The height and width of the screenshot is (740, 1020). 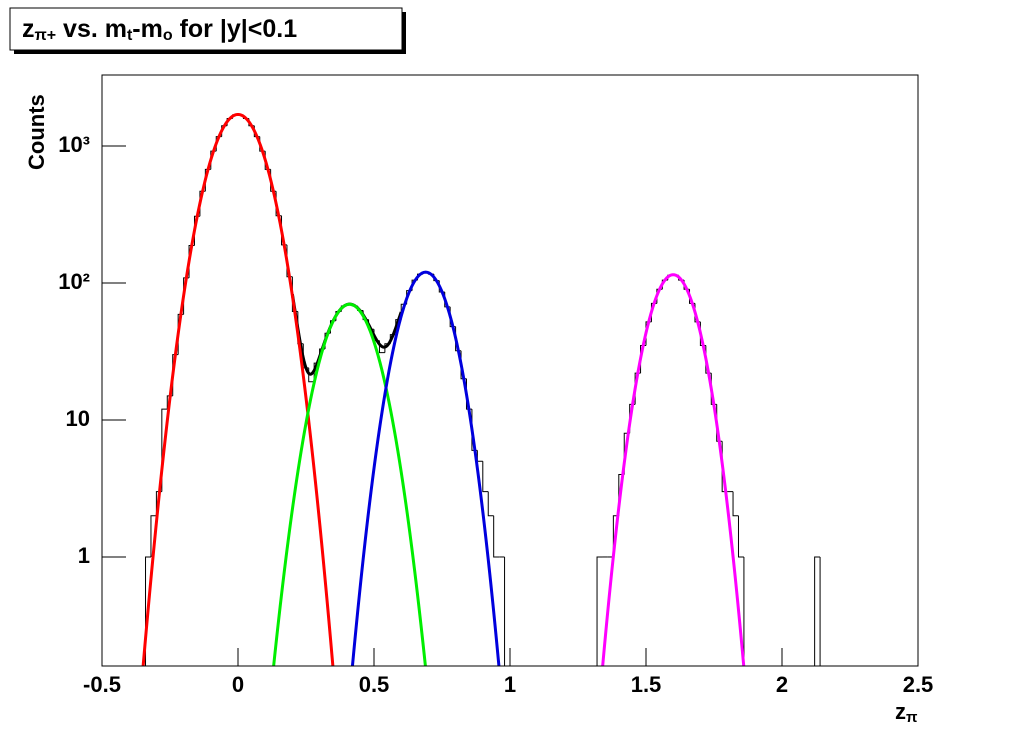 What do you see at coordinates (238, 684) in the screenshot?
I see `x-tick-label: 0` at bounding box center [238, 684].